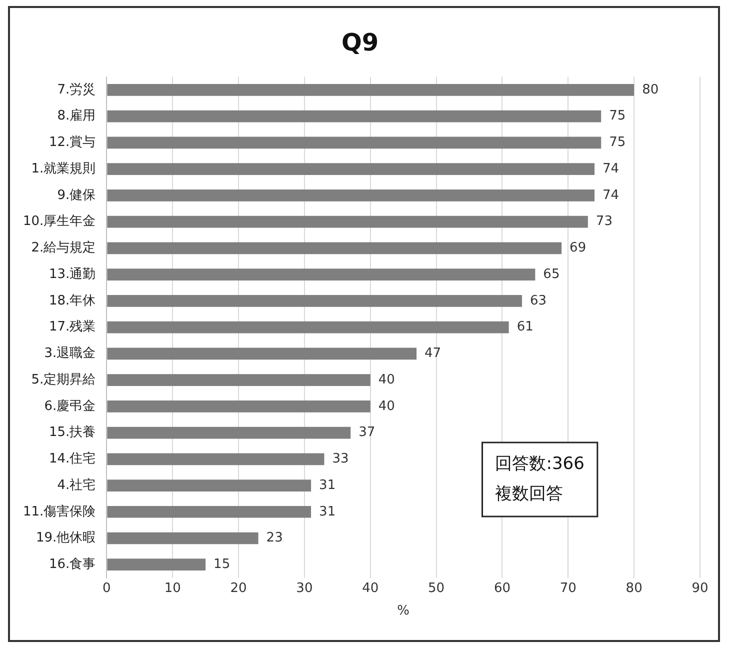  Describe the element at coordinates (403, 611) in the screenshot. I see `x-axis-title: %` at that location.